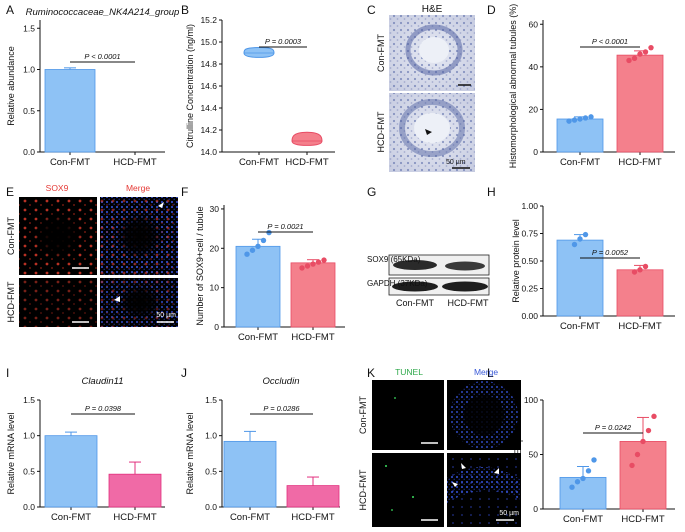  I want to click on y-tick-label: 60, so click(534, 24).